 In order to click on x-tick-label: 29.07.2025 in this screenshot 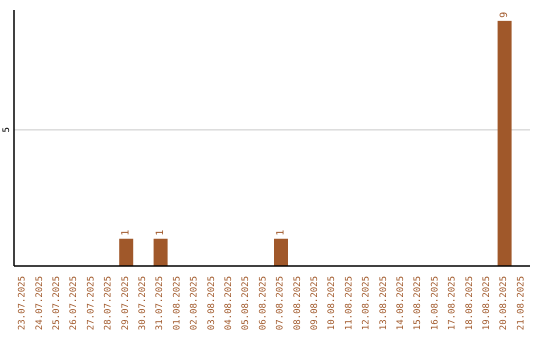, I will do `click(125, 303)`.